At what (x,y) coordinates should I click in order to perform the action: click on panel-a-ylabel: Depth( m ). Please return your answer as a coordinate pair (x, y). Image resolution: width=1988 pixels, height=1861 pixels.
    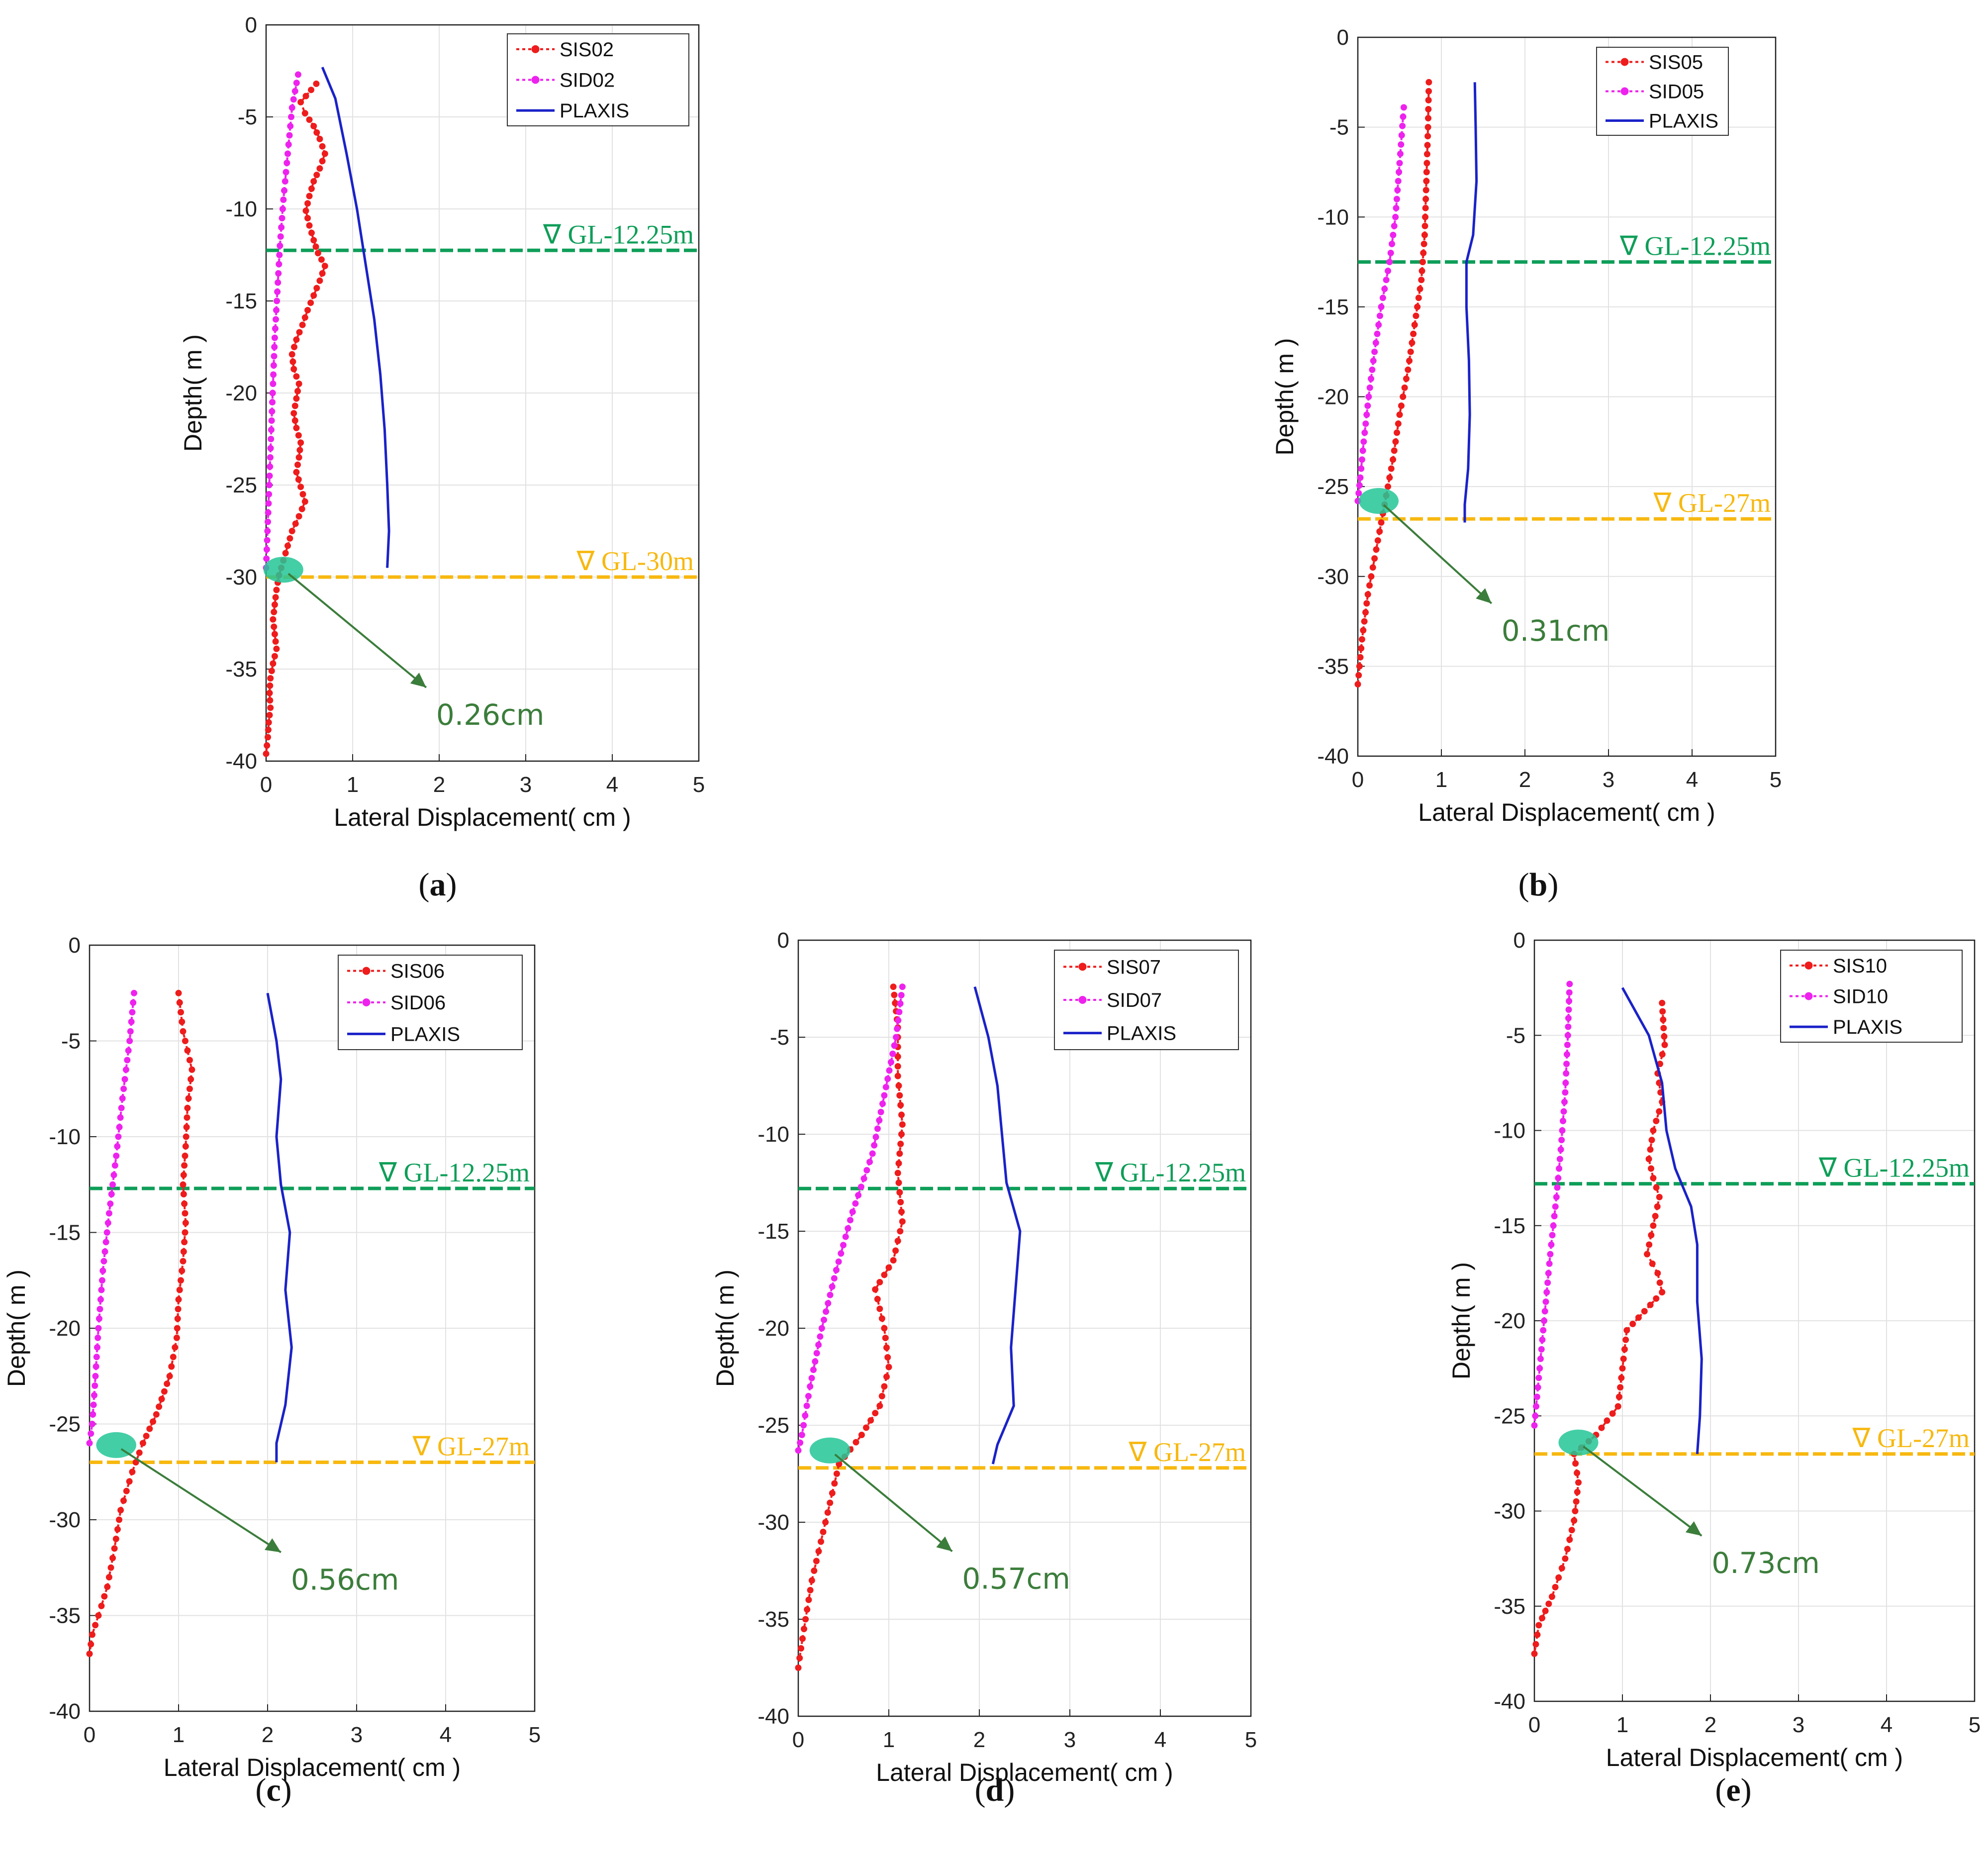
    Looking at the image, I should click on (193, 393).